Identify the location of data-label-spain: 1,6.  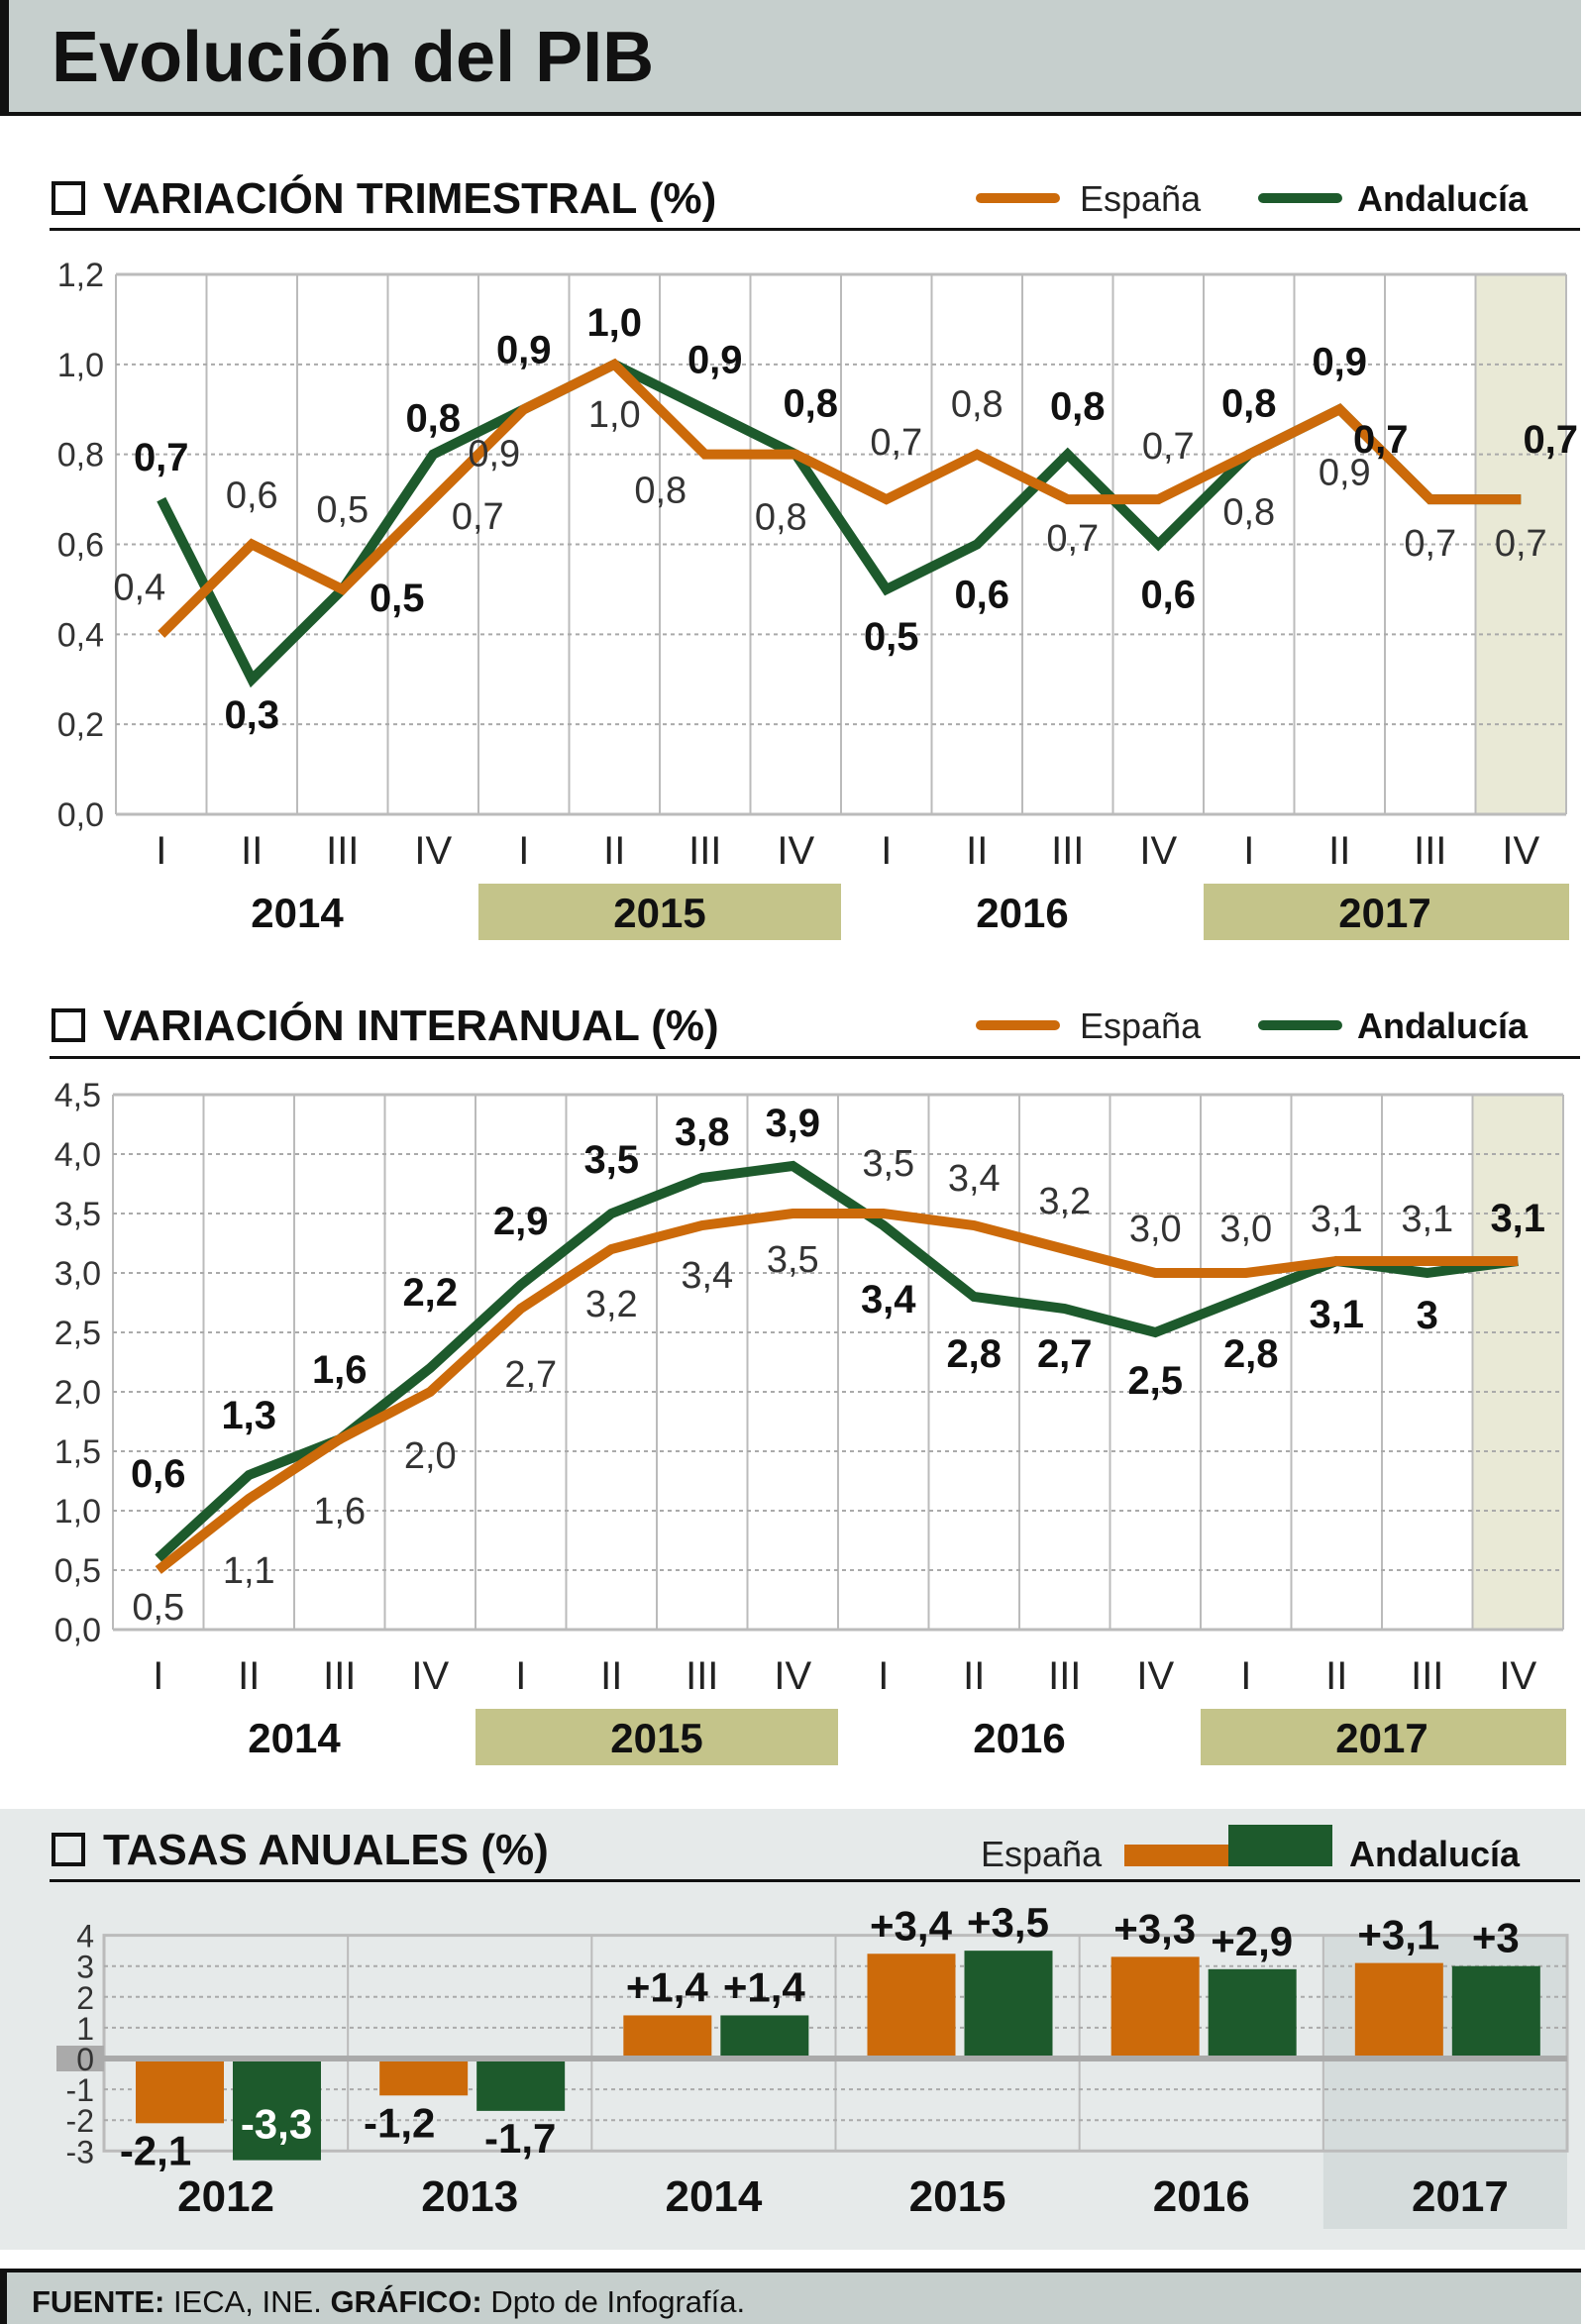
(339, 1511).